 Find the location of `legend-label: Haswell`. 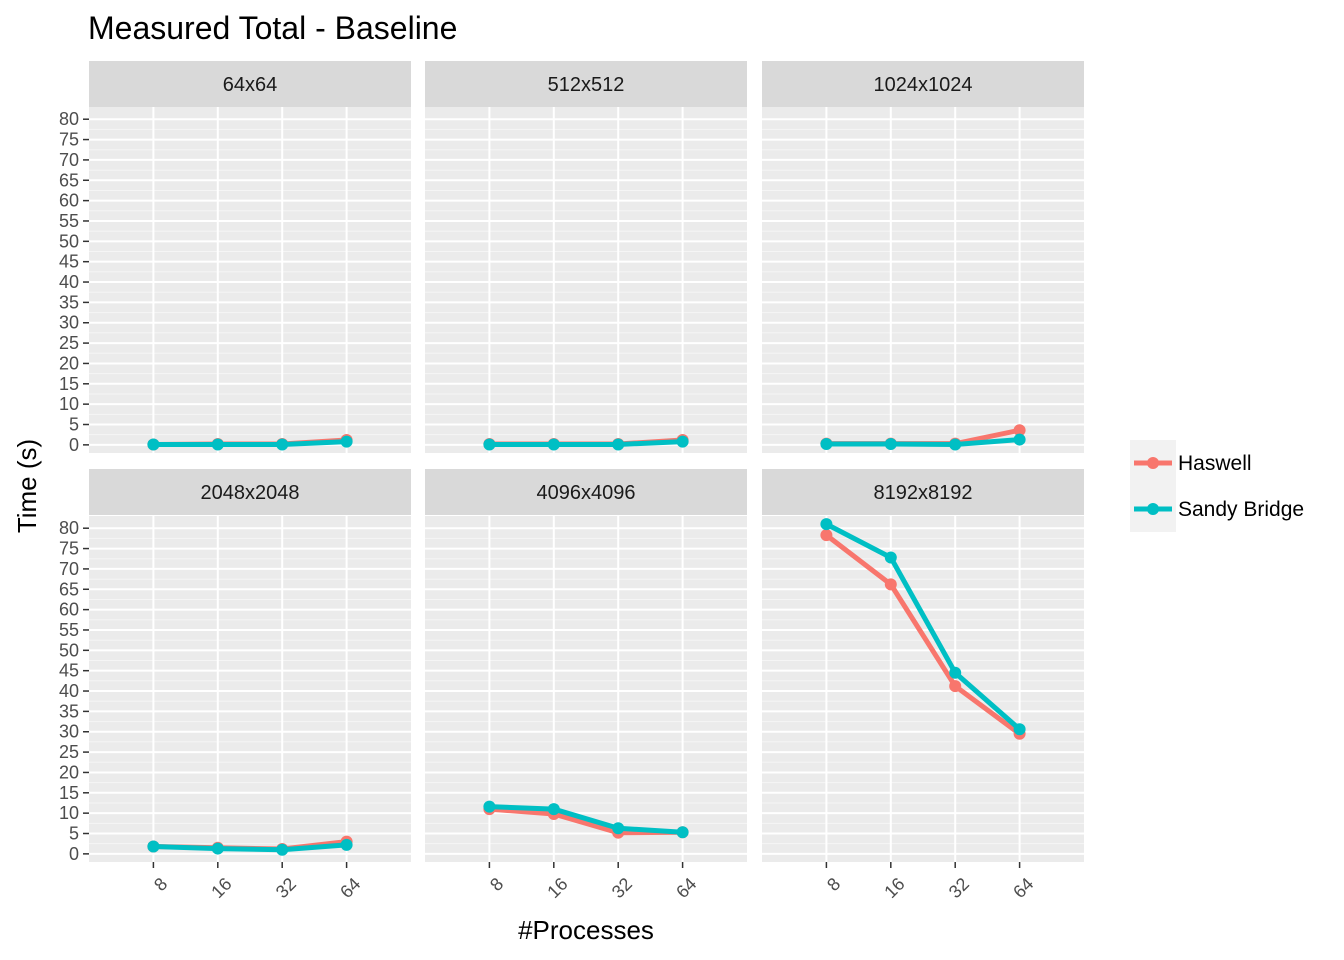

legend-label: Haswell is located at coordinates (1215, 463).